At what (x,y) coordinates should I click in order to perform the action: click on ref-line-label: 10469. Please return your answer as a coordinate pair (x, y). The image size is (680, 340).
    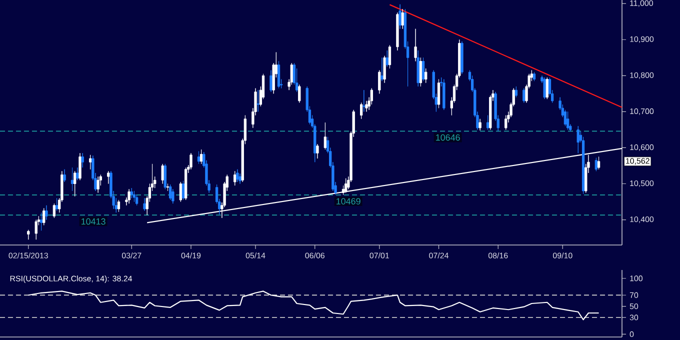
    Looking at the image, I should click on (348, 201).